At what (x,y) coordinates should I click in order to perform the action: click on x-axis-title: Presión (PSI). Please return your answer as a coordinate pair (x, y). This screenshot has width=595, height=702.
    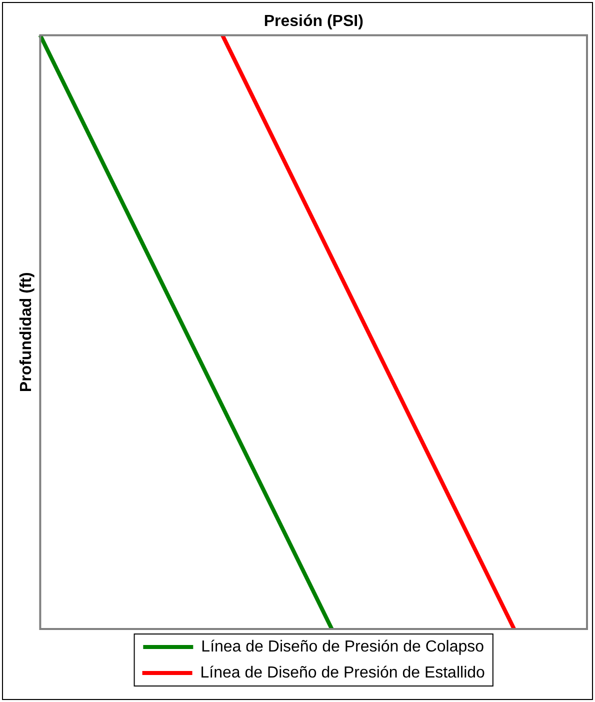
    Looking at the image, I should click on (314, 21).